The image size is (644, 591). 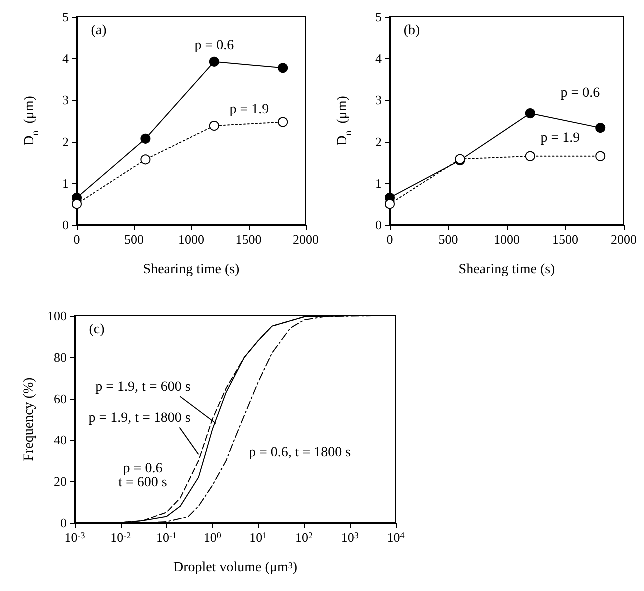 I want to click on annotation: p = 1.9, t = 1800 s, so click(x=139, y=418).